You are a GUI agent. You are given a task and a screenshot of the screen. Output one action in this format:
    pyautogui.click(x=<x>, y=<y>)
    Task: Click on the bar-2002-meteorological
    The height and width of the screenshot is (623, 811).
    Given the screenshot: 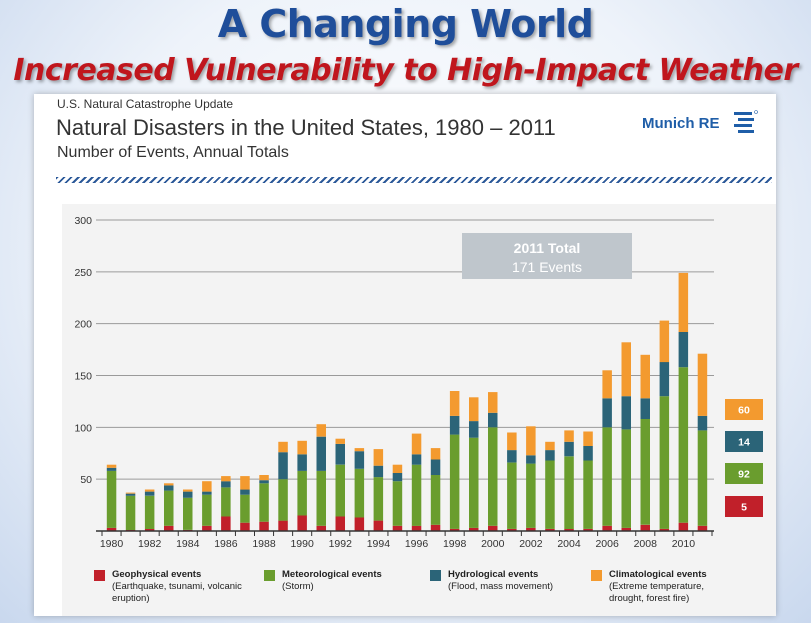 What is the action you would take?
    pyautogui.click(x=531, y=495)
    